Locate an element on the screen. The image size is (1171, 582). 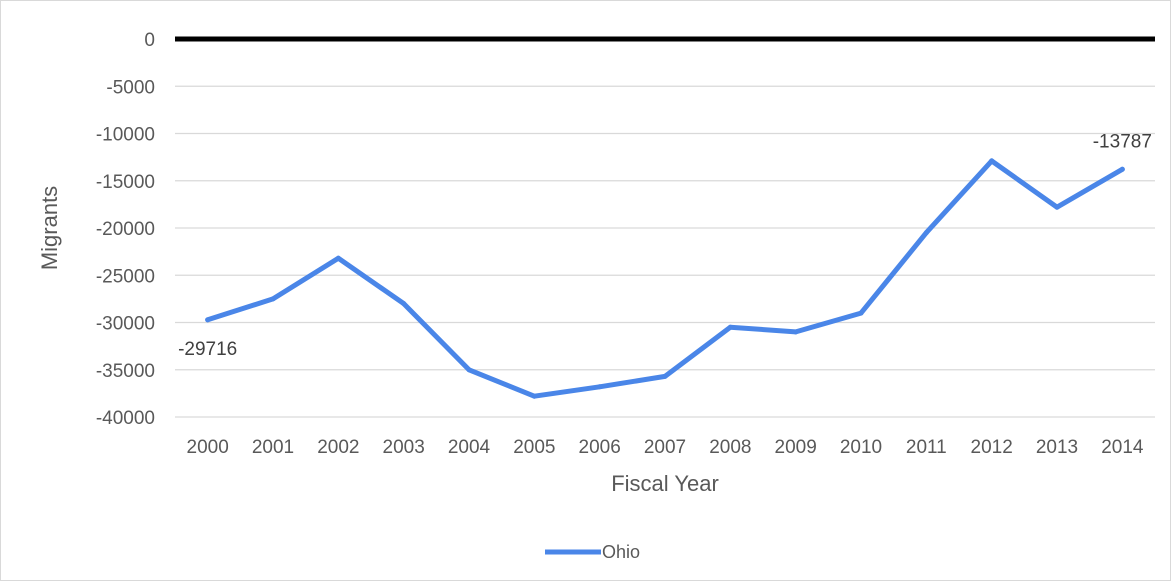
y-tick-label: -5000 is located at coordinates (130, 87).